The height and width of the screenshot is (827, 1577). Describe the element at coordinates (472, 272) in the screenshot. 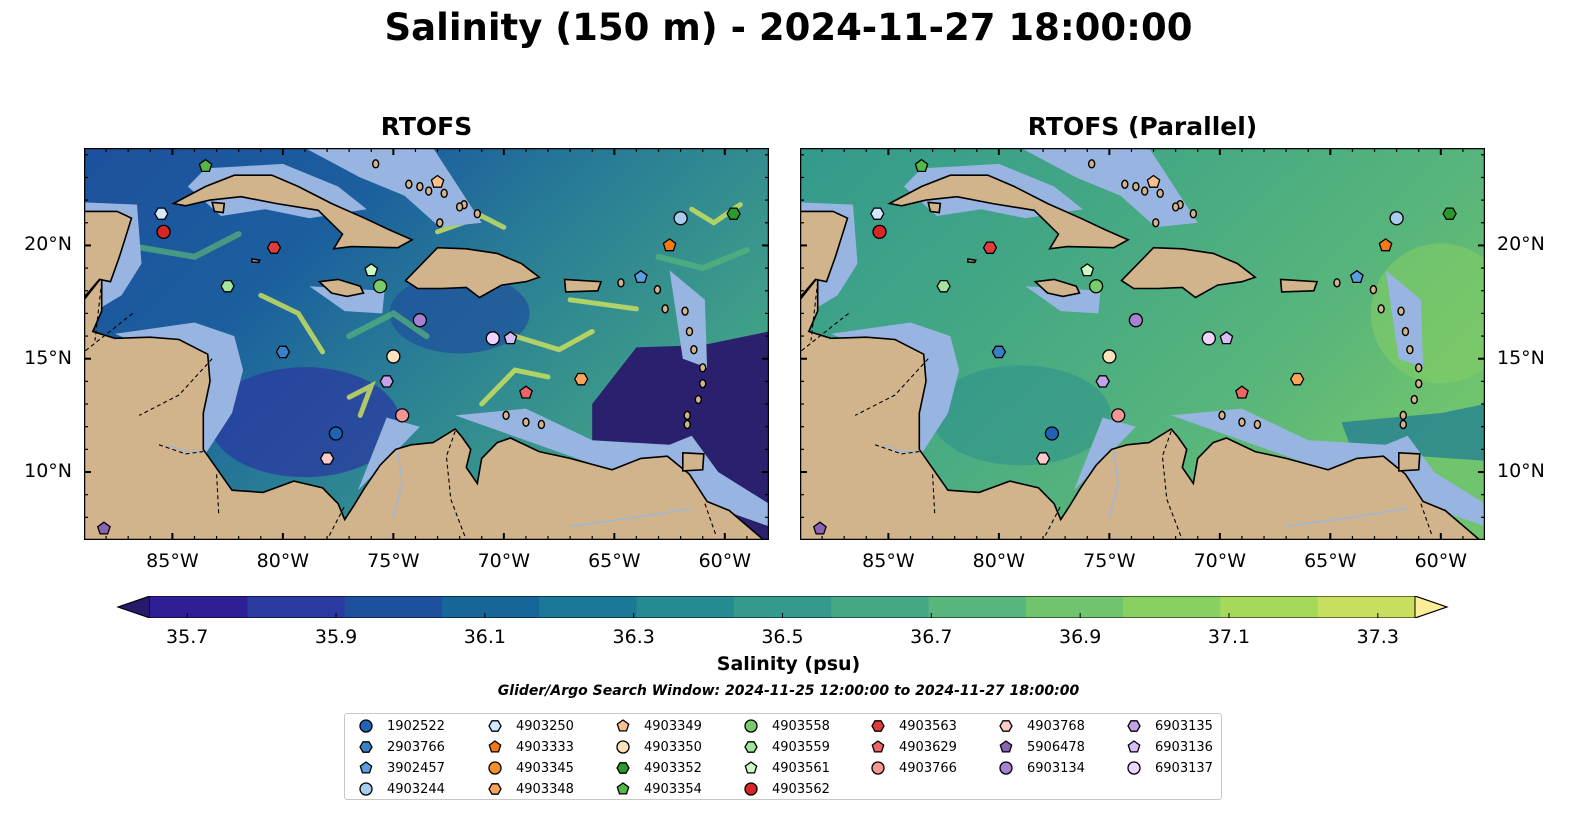

I see `land-hispaniola` at that location.